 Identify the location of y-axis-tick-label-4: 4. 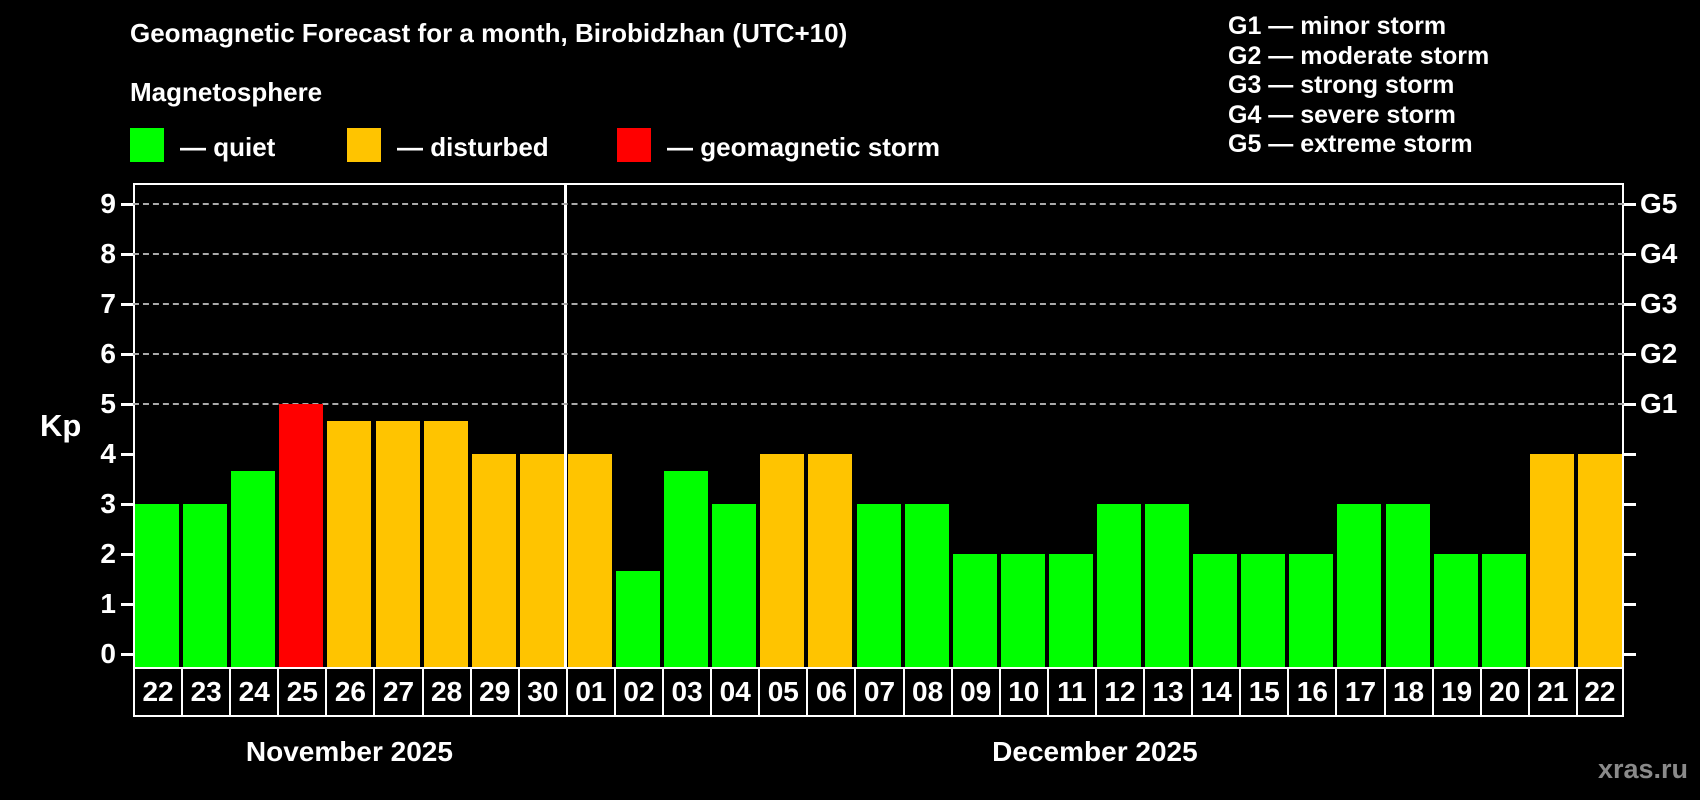
(108, 454).